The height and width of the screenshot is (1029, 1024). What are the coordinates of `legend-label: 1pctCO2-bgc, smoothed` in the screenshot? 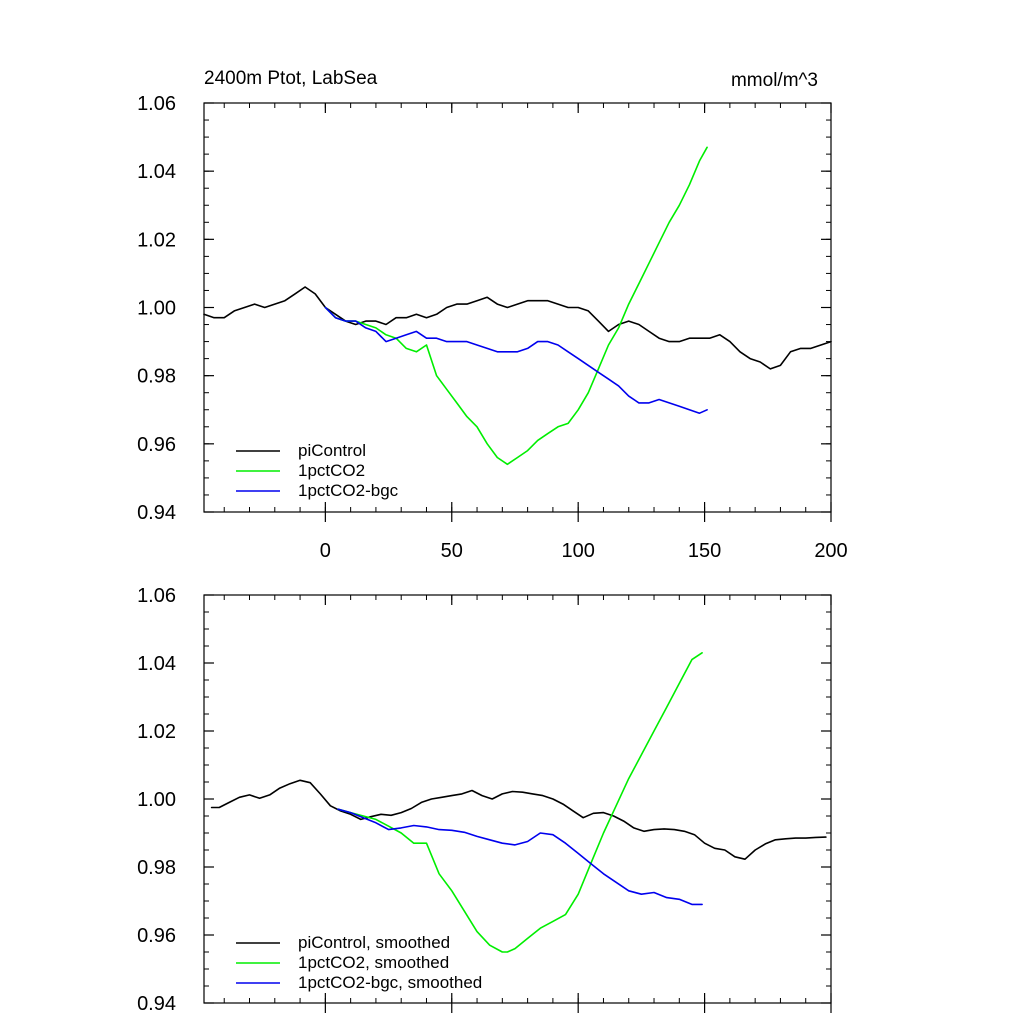 It's located at (390, 982).